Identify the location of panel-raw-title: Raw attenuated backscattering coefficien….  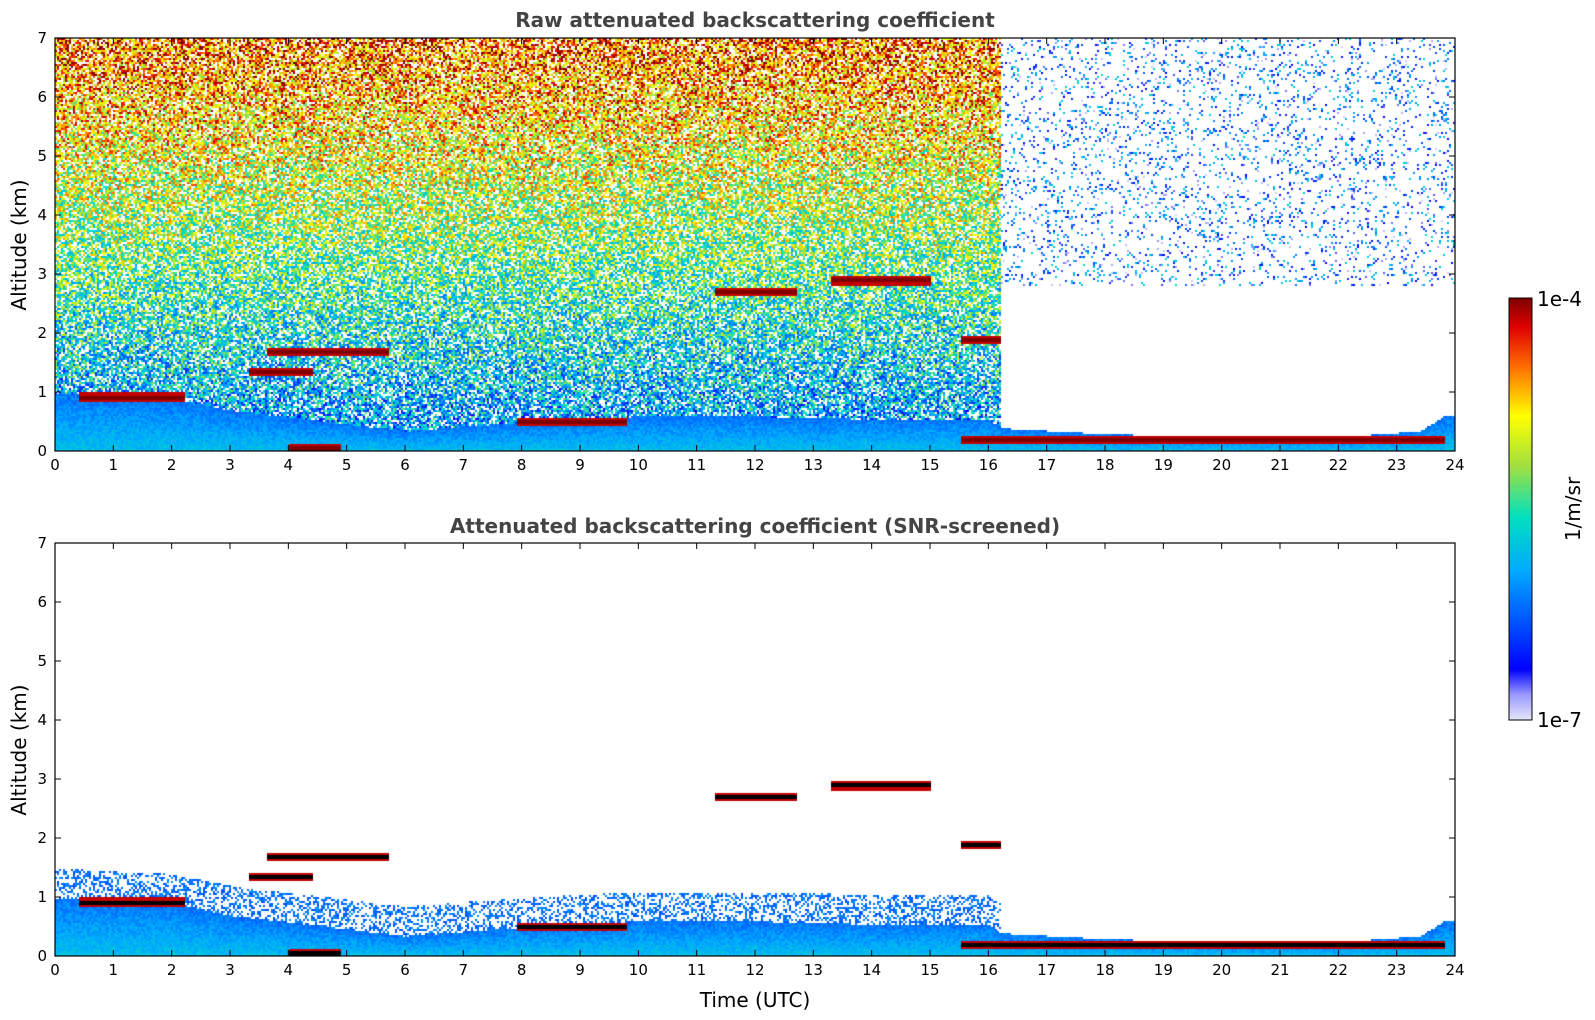
(755, 20).